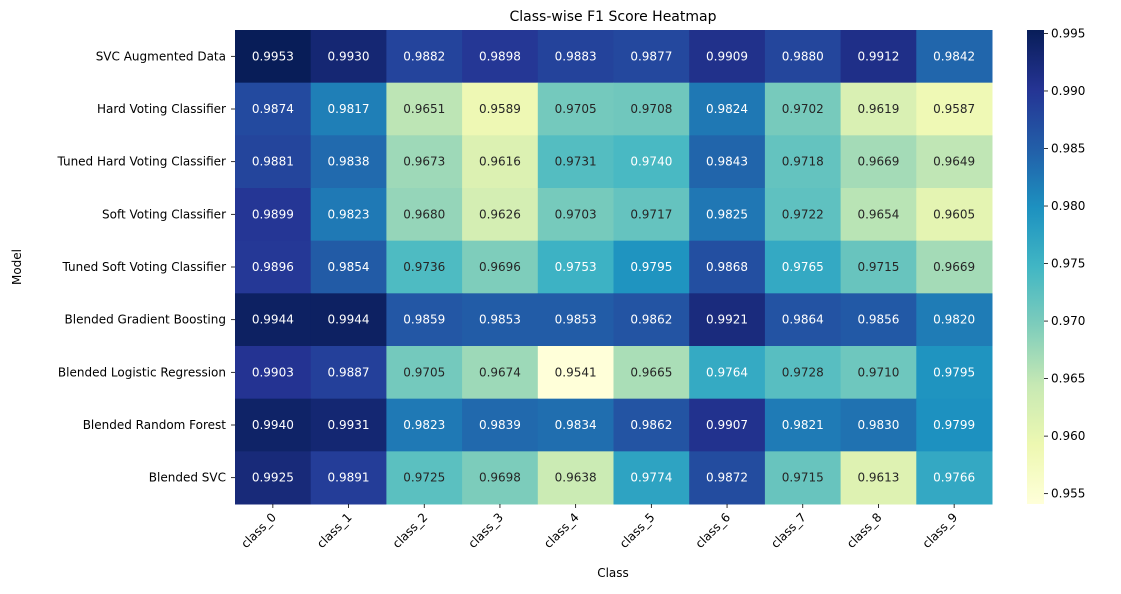 This screenshot has width=1121, height=594. Describe the element at coordinates (424, 214) in the screenshot. I see `cell-value-label: 0.9680` at that location.